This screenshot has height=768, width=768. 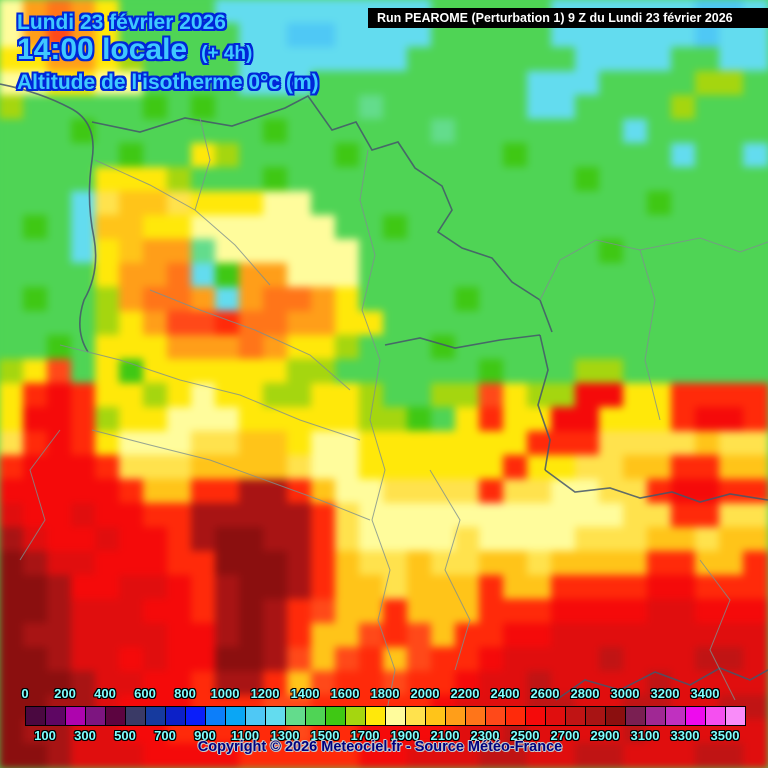 What do you see at coordinates (465, 693) in the screenshot?
I see `scale-label: 2200` at bounding box center [465, 693].